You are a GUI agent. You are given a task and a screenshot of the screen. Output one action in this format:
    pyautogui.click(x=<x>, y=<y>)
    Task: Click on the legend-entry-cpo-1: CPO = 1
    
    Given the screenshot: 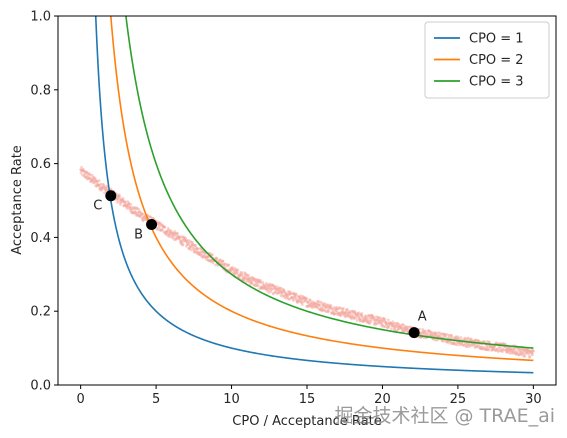 What is the action you would take?
    pyautogui.click(x=496, y=39)
    